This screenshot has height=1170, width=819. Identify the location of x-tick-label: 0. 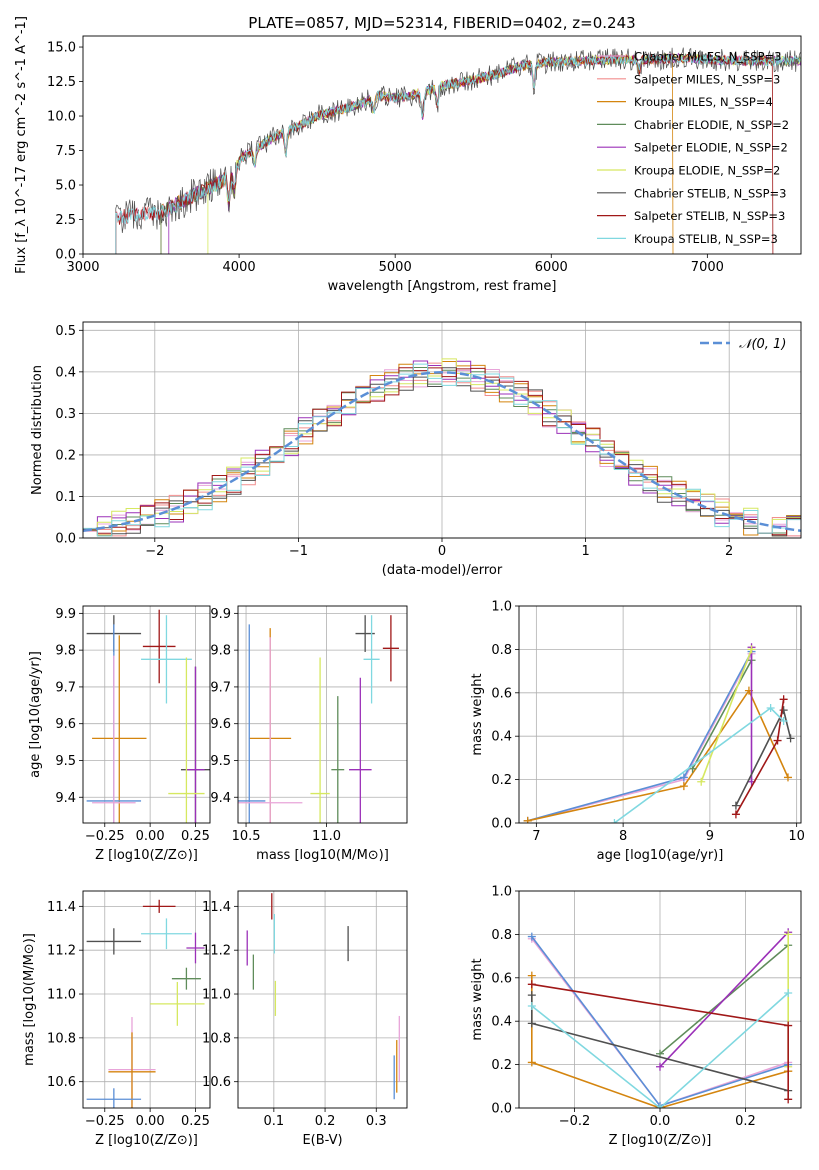
(442, 551).